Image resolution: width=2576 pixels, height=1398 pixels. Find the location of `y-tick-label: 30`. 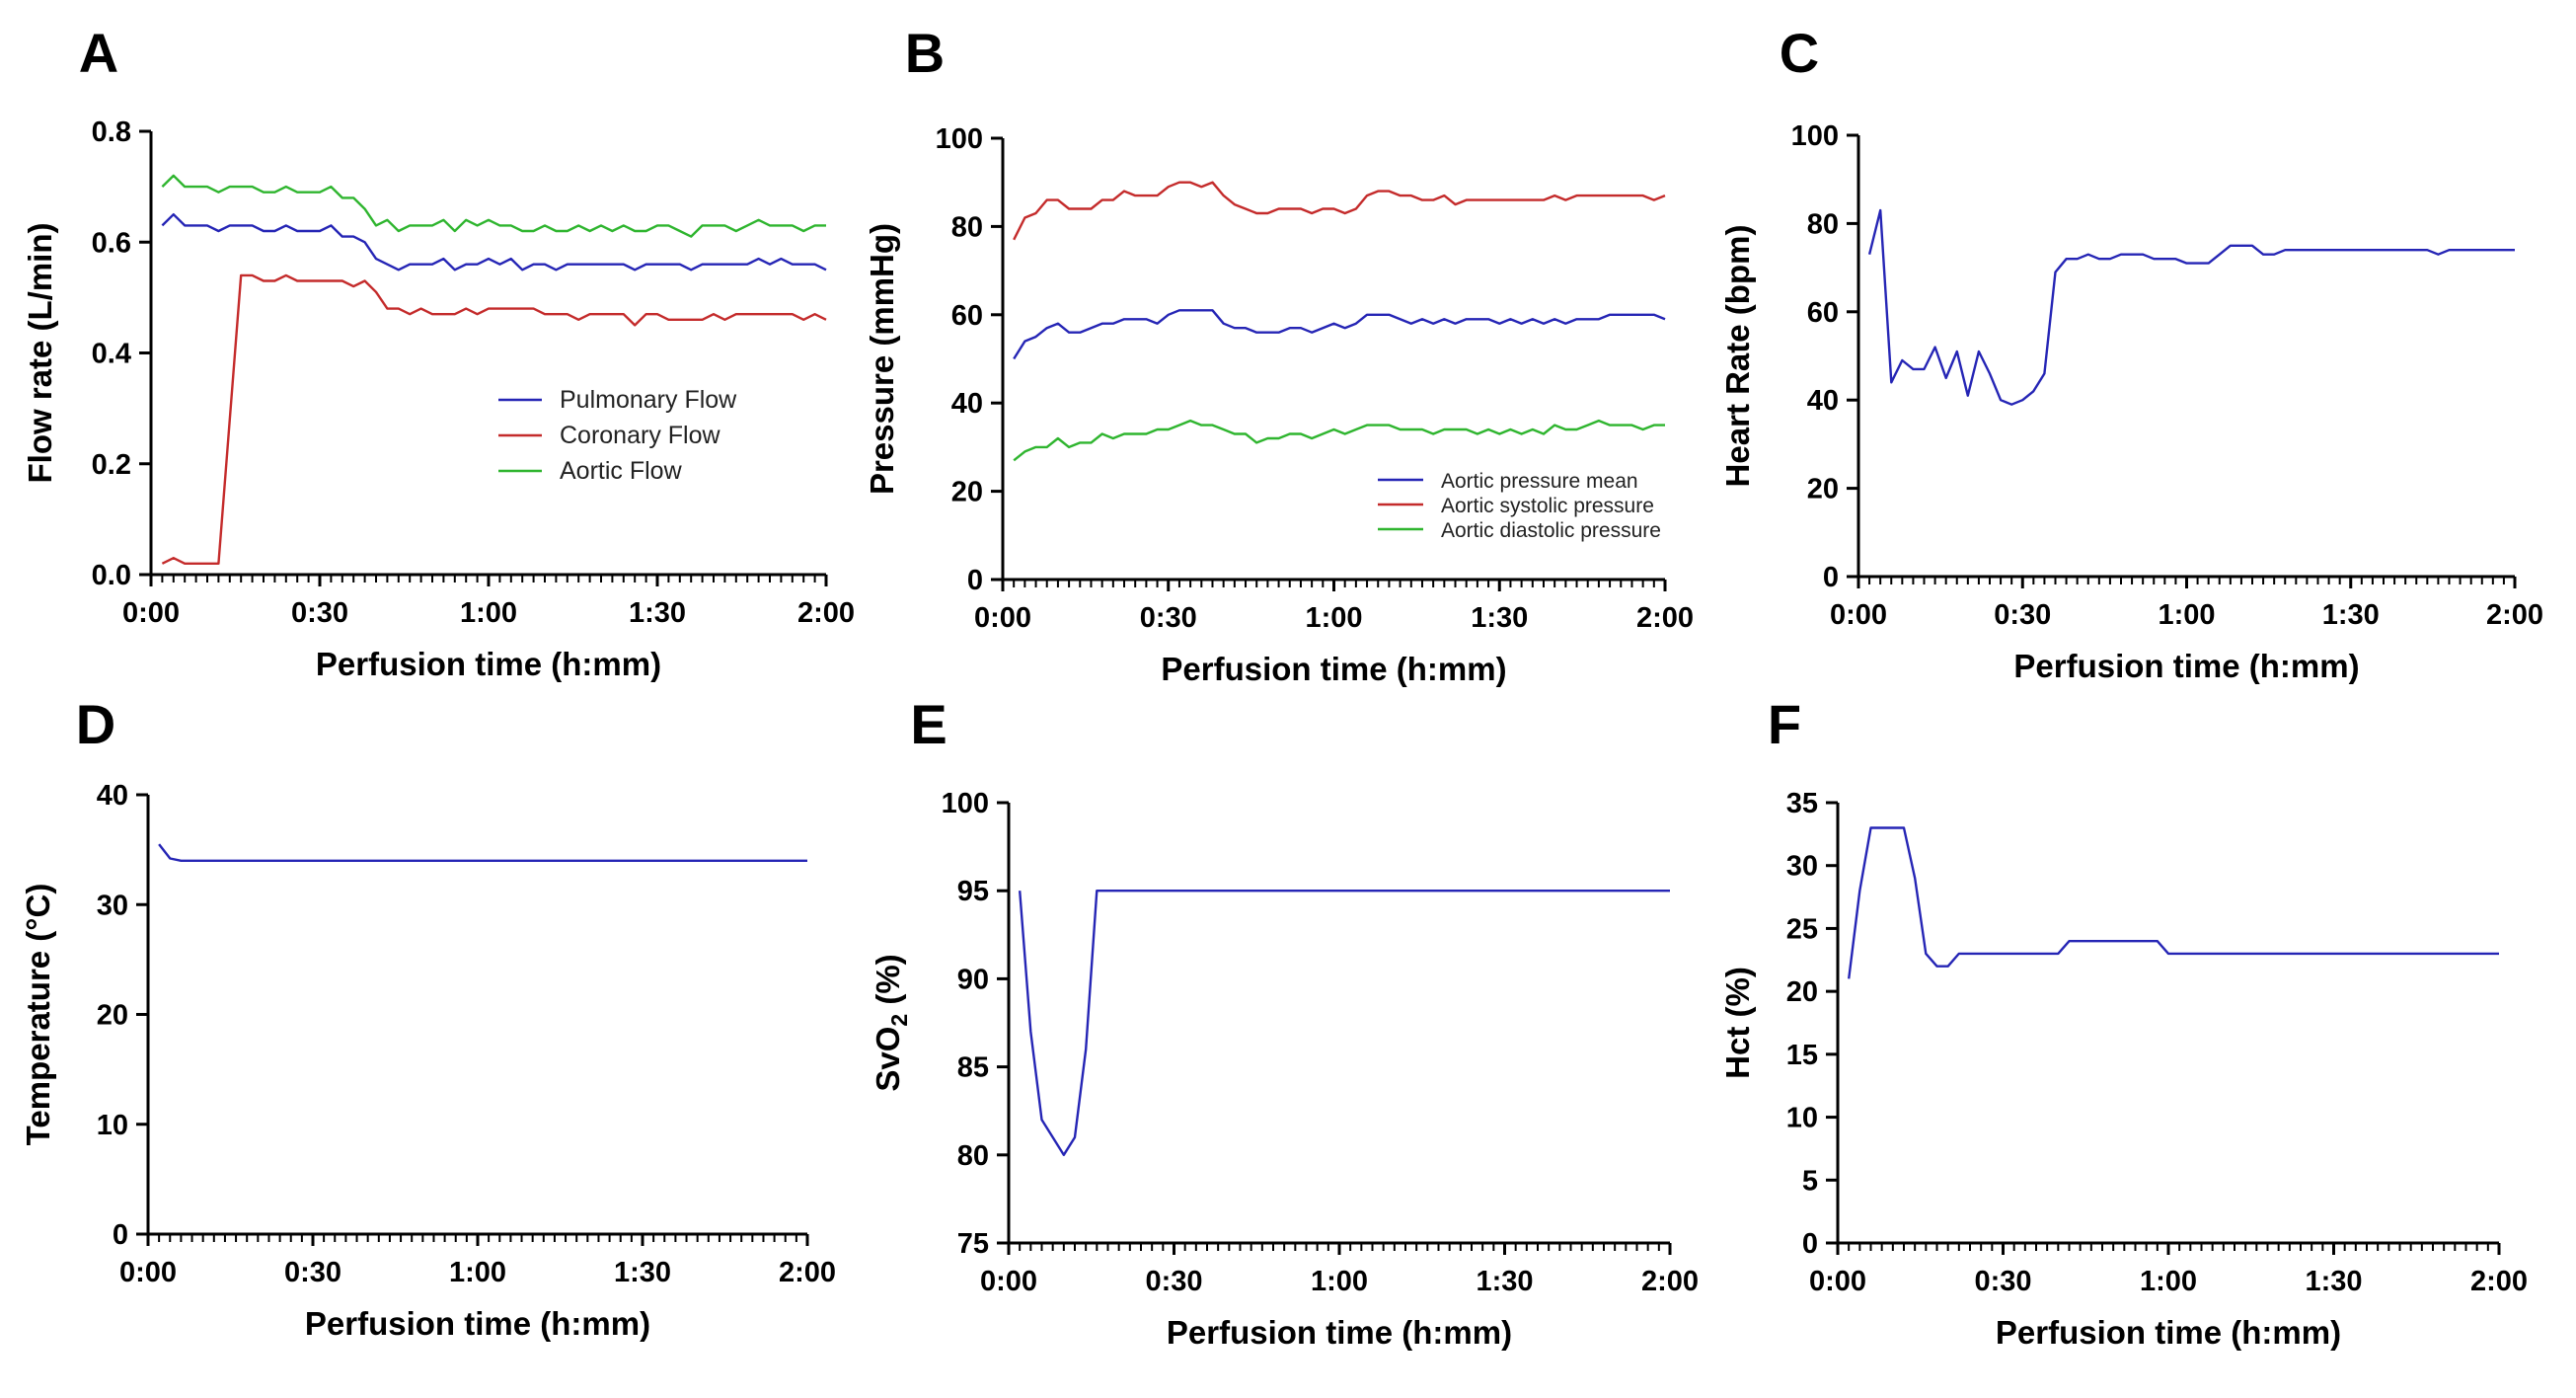

y-tick-label: 30 is located at coordinates (1802, 867).